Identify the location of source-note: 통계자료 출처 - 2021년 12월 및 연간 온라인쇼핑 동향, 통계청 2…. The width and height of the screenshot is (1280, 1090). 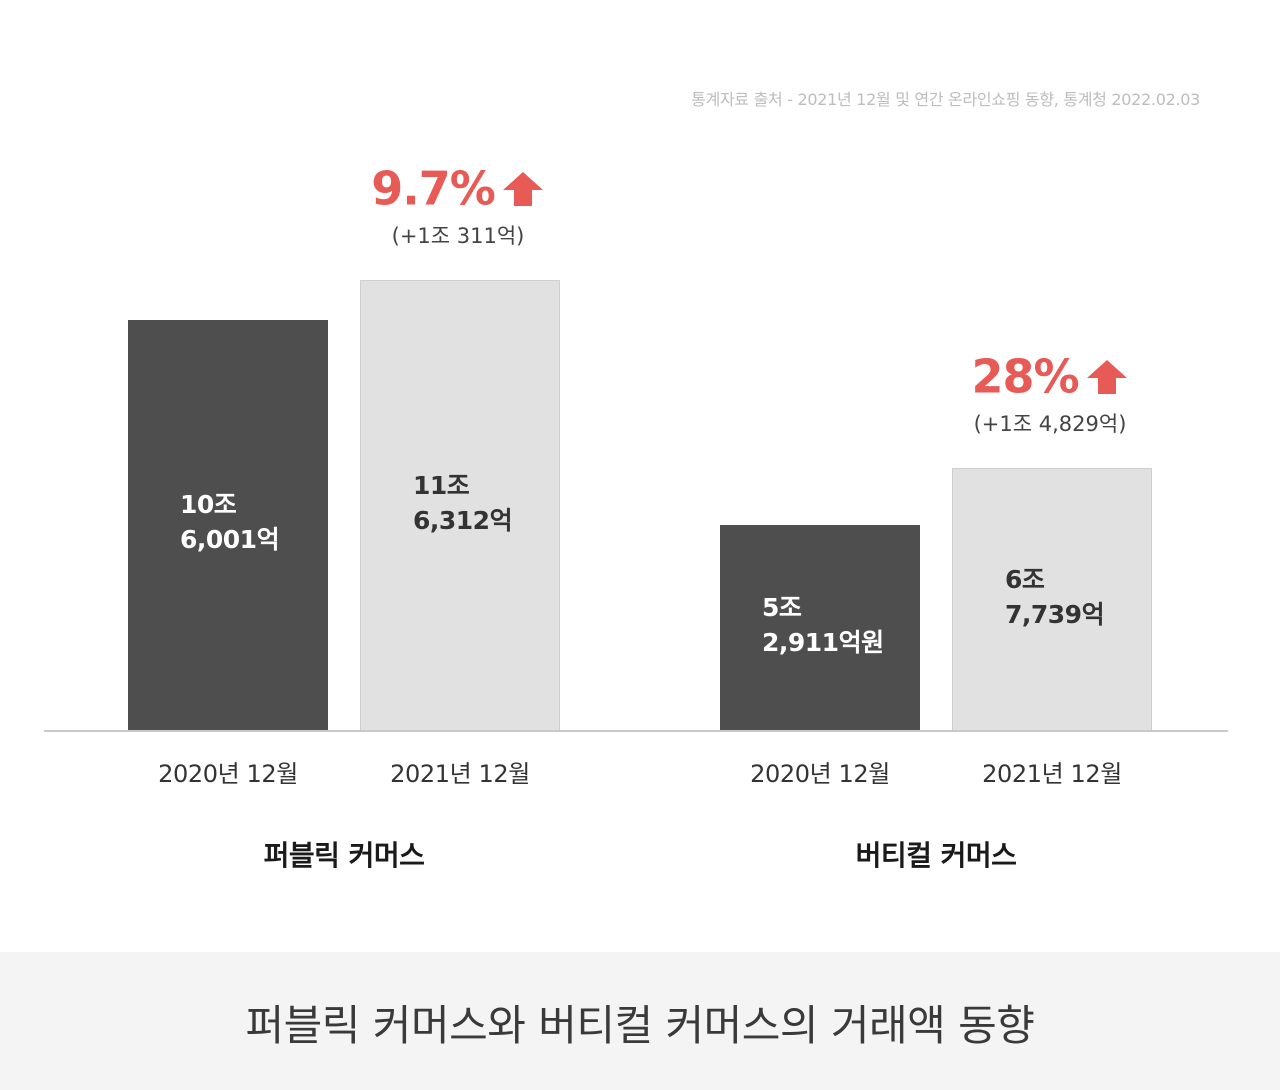
(945, 99).